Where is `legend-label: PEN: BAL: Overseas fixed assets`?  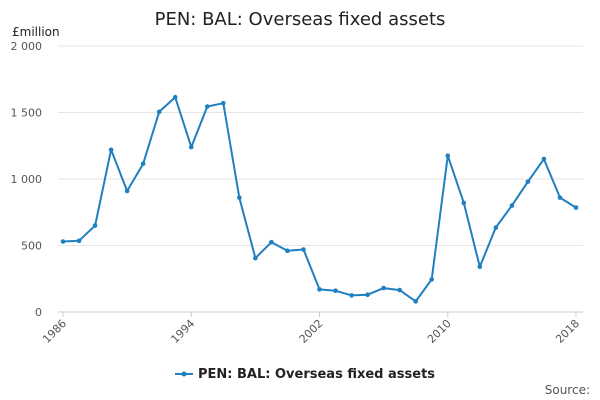 legend-label: PEN: BAL: Overseas fixed assets is located at coordinates (316, 374).